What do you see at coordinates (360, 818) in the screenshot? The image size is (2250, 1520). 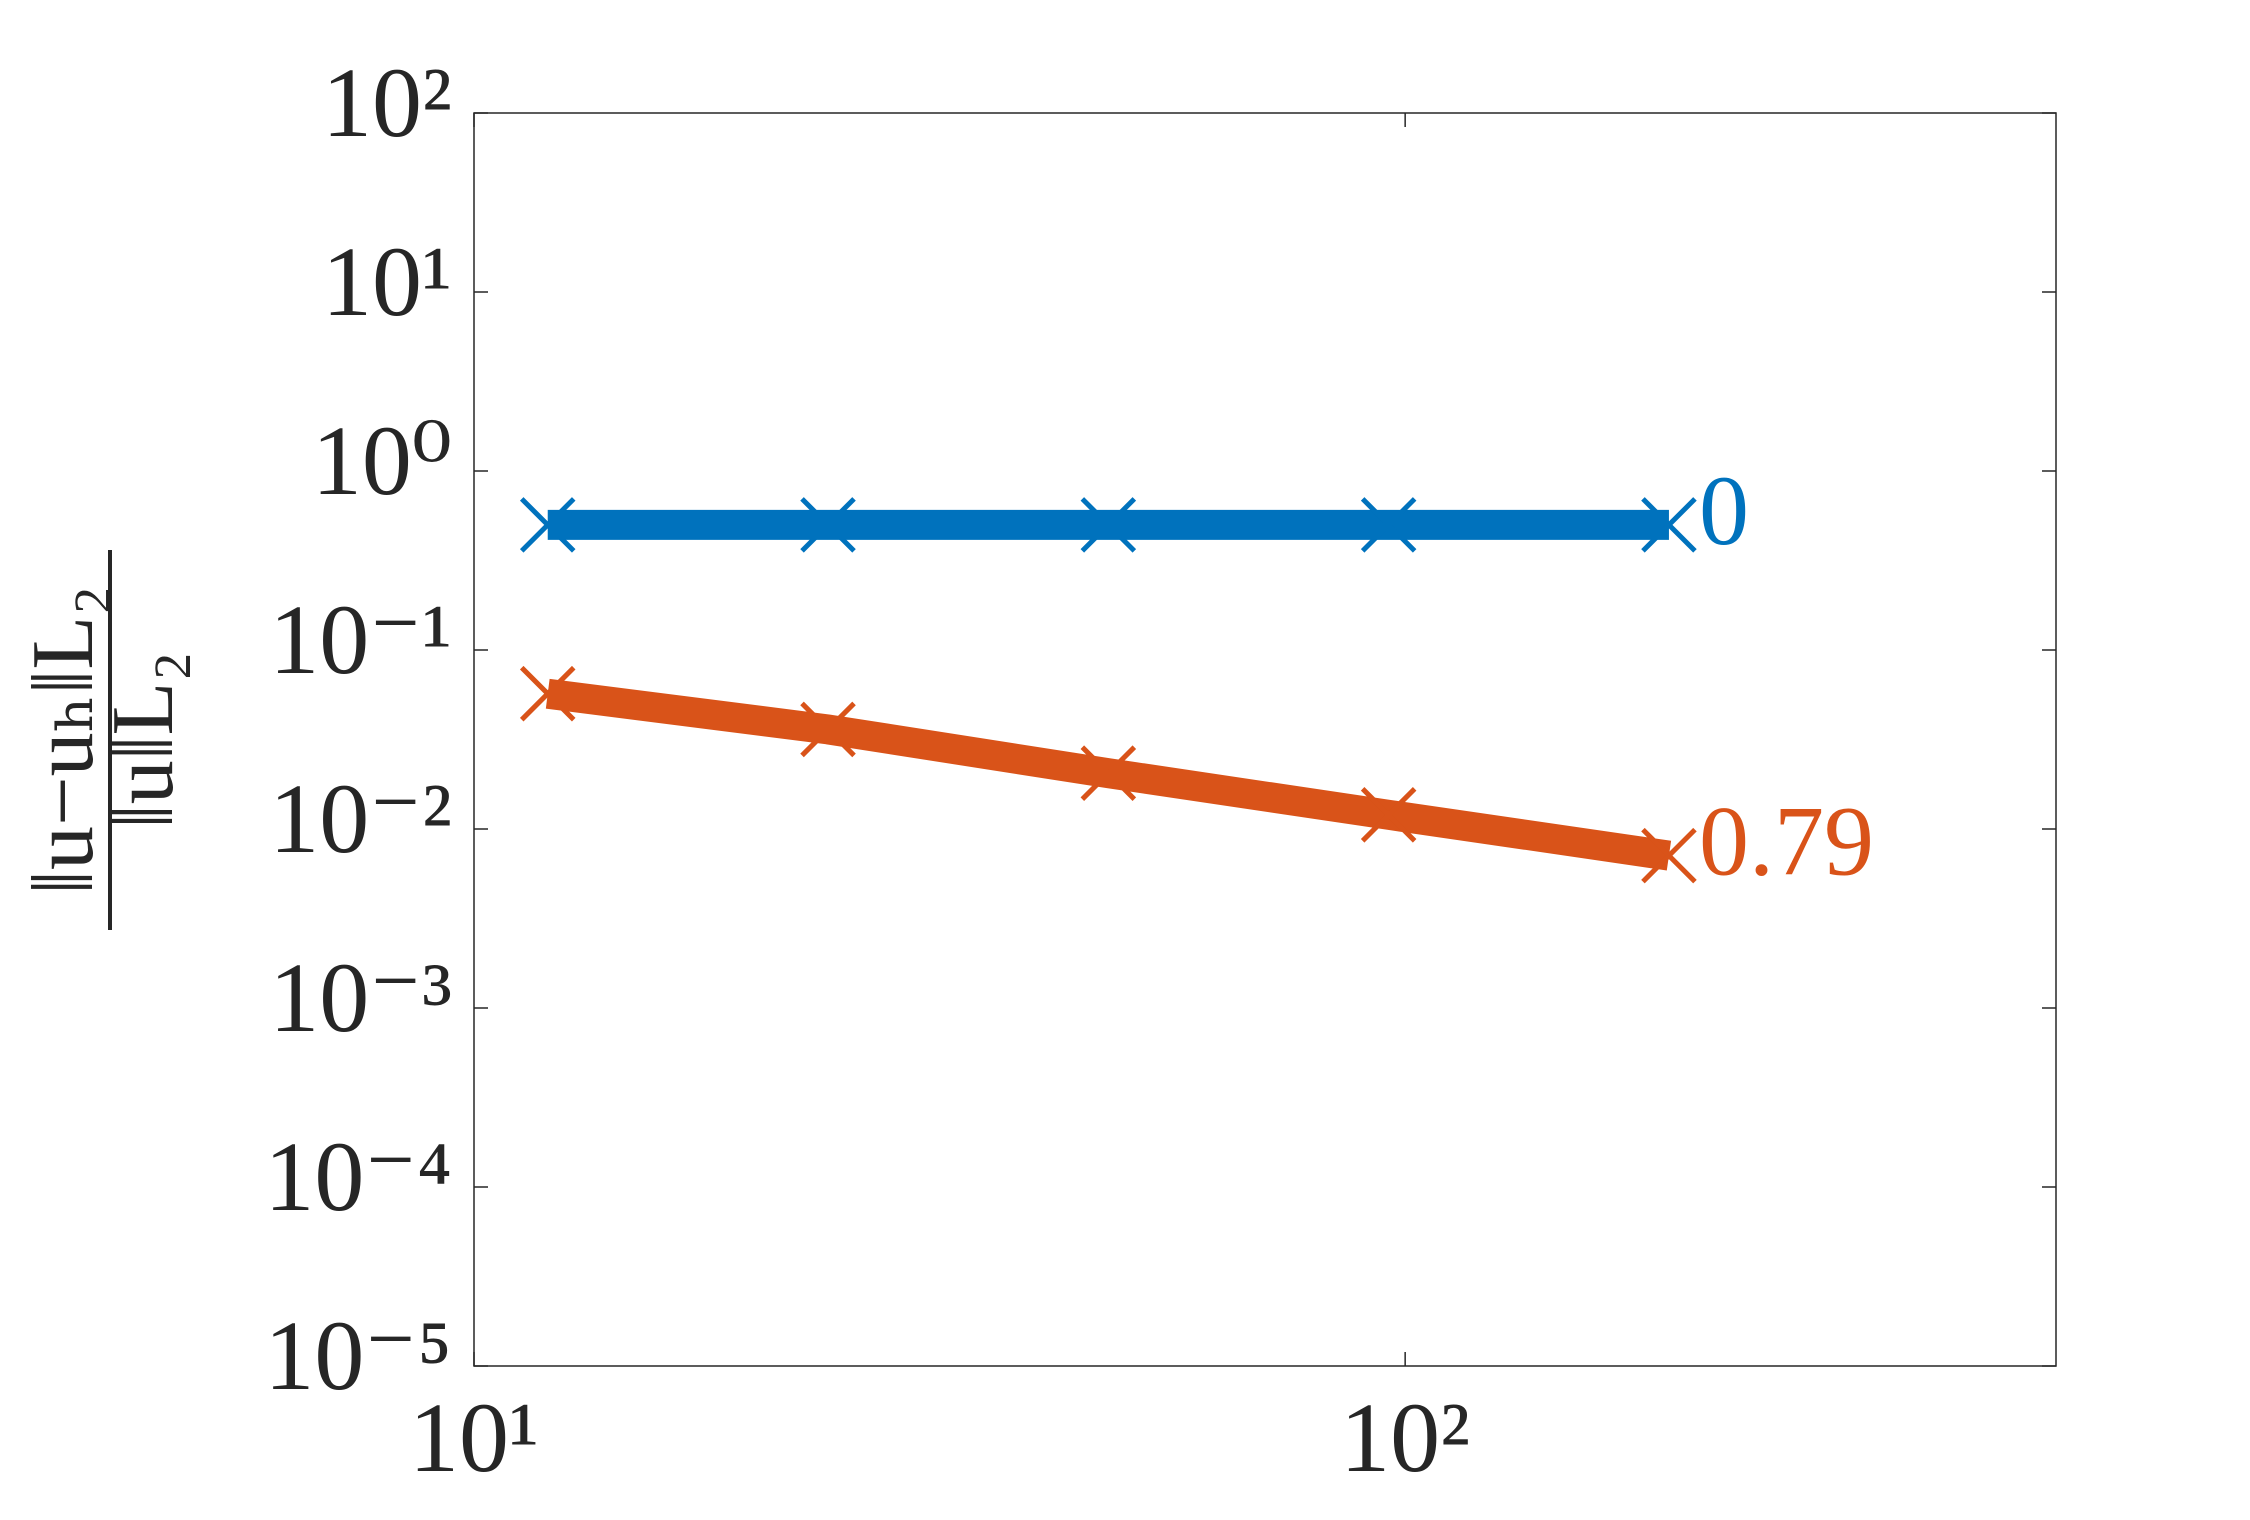 I see `y-tick-label: 10⁻²` at bounding box center [360, 818].